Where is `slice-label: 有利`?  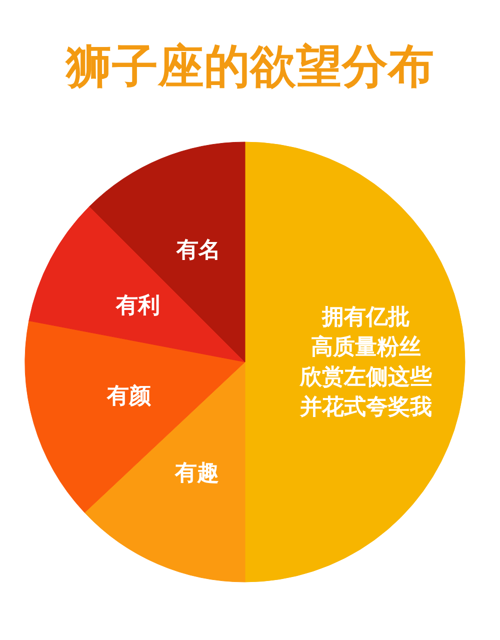 slice-label: 有利 is located at coordinates (137, 305).